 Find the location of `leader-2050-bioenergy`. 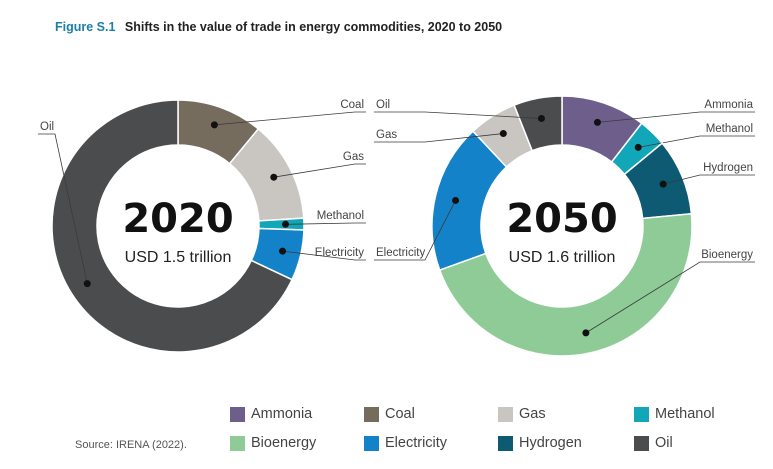

leader-2050-bioenergy is located at coordinates (670, 297).